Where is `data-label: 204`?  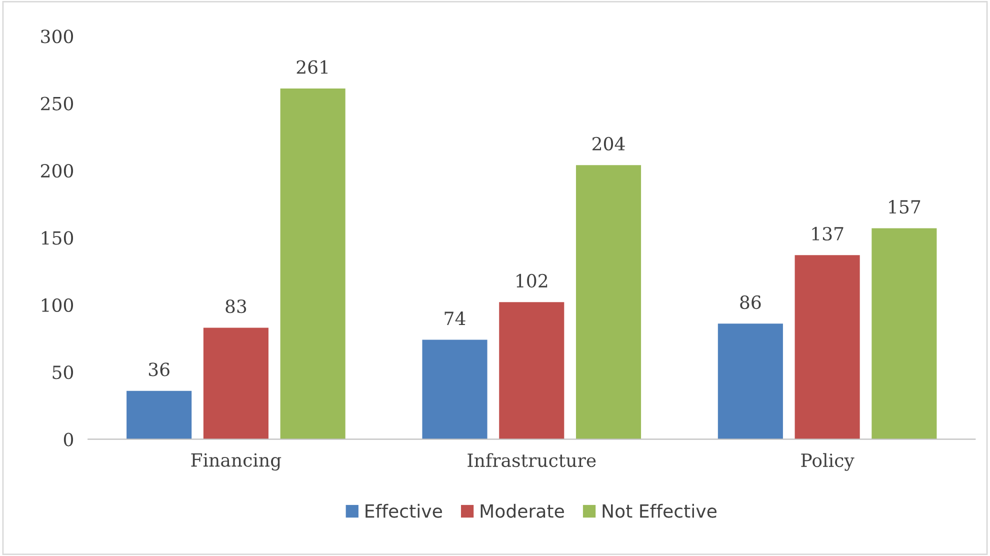 data-label: 204 is located at coordinates (608, 143).